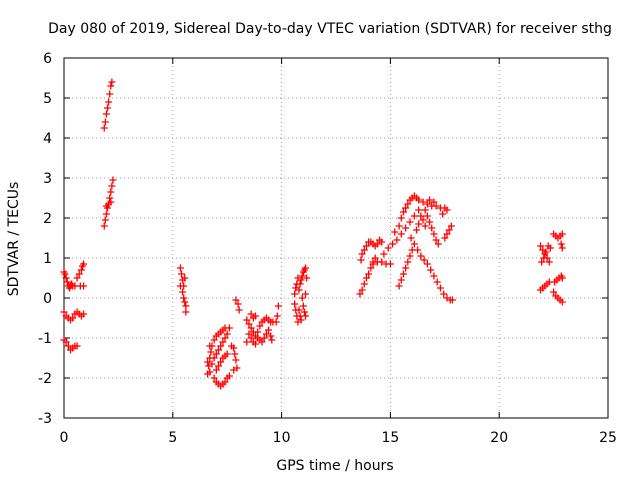 The image size is (640, 480). Describe the element at coordinates (47, 219) in the screenshot. I see `y-tick-label: 2` at that location.